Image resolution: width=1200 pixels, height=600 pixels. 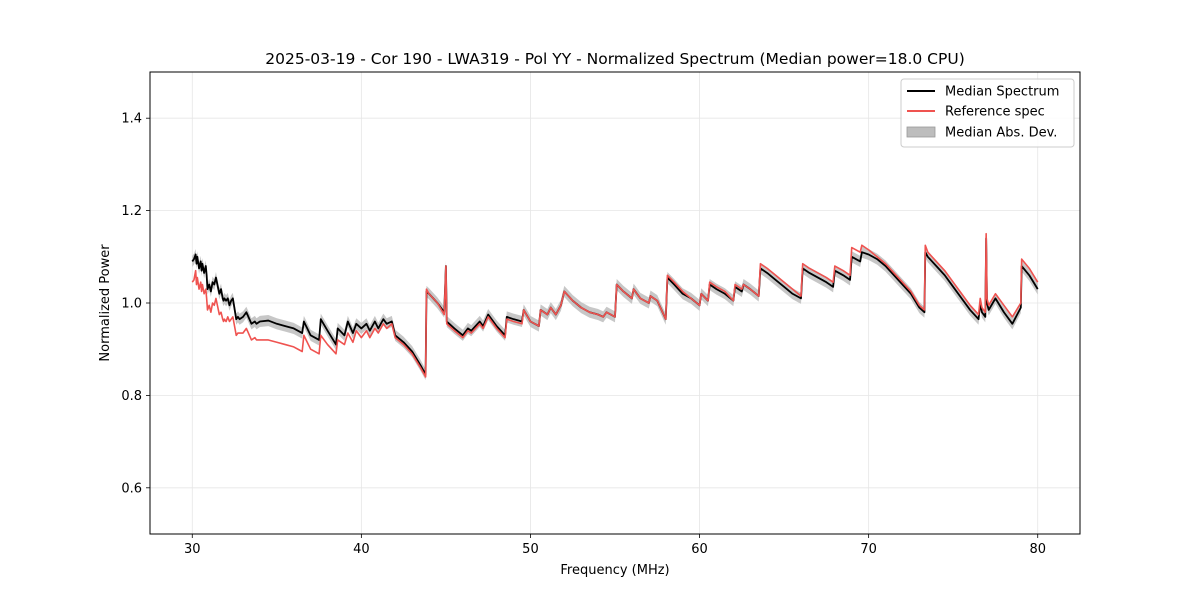 I want to click on y-tick-label: 0.6, so click(x=131, y=488).